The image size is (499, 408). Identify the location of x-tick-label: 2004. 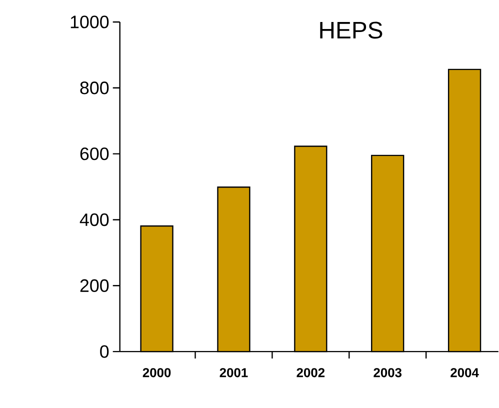
(464, 373).